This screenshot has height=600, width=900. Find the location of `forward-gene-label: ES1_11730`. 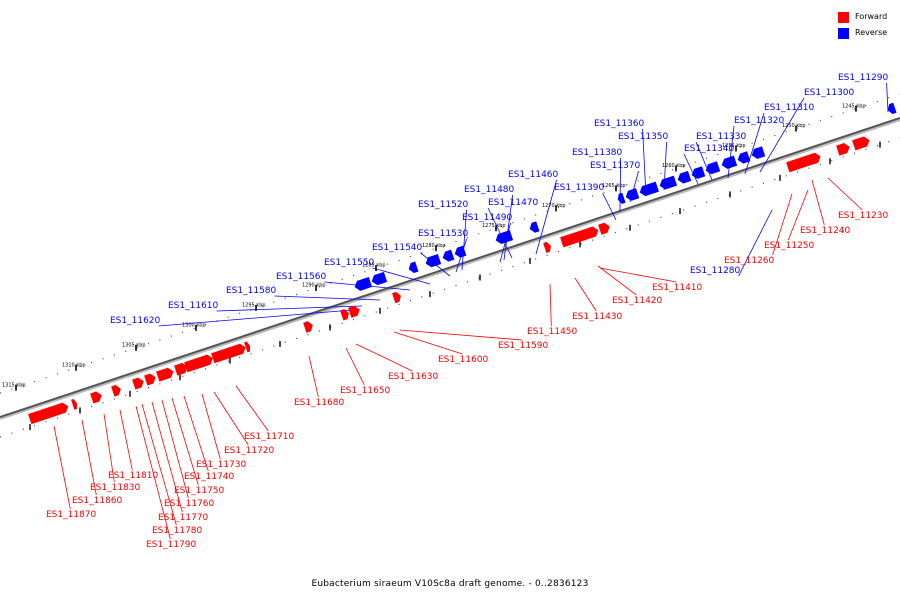

forward-gene-label: ES1_11730 is located at coordinates (221, 465).